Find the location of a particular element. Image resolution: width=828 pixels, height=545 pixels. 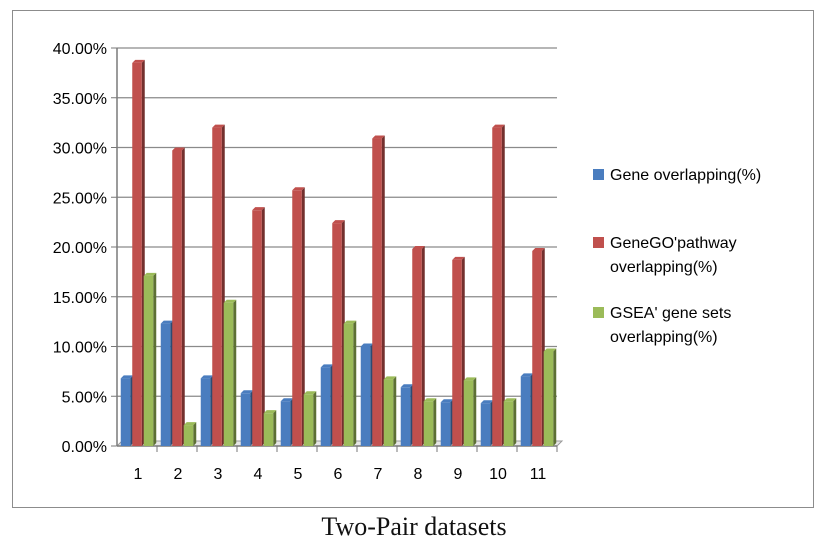

x-axis-title: Two-Pair datasets is located at coordinates (414, 526).